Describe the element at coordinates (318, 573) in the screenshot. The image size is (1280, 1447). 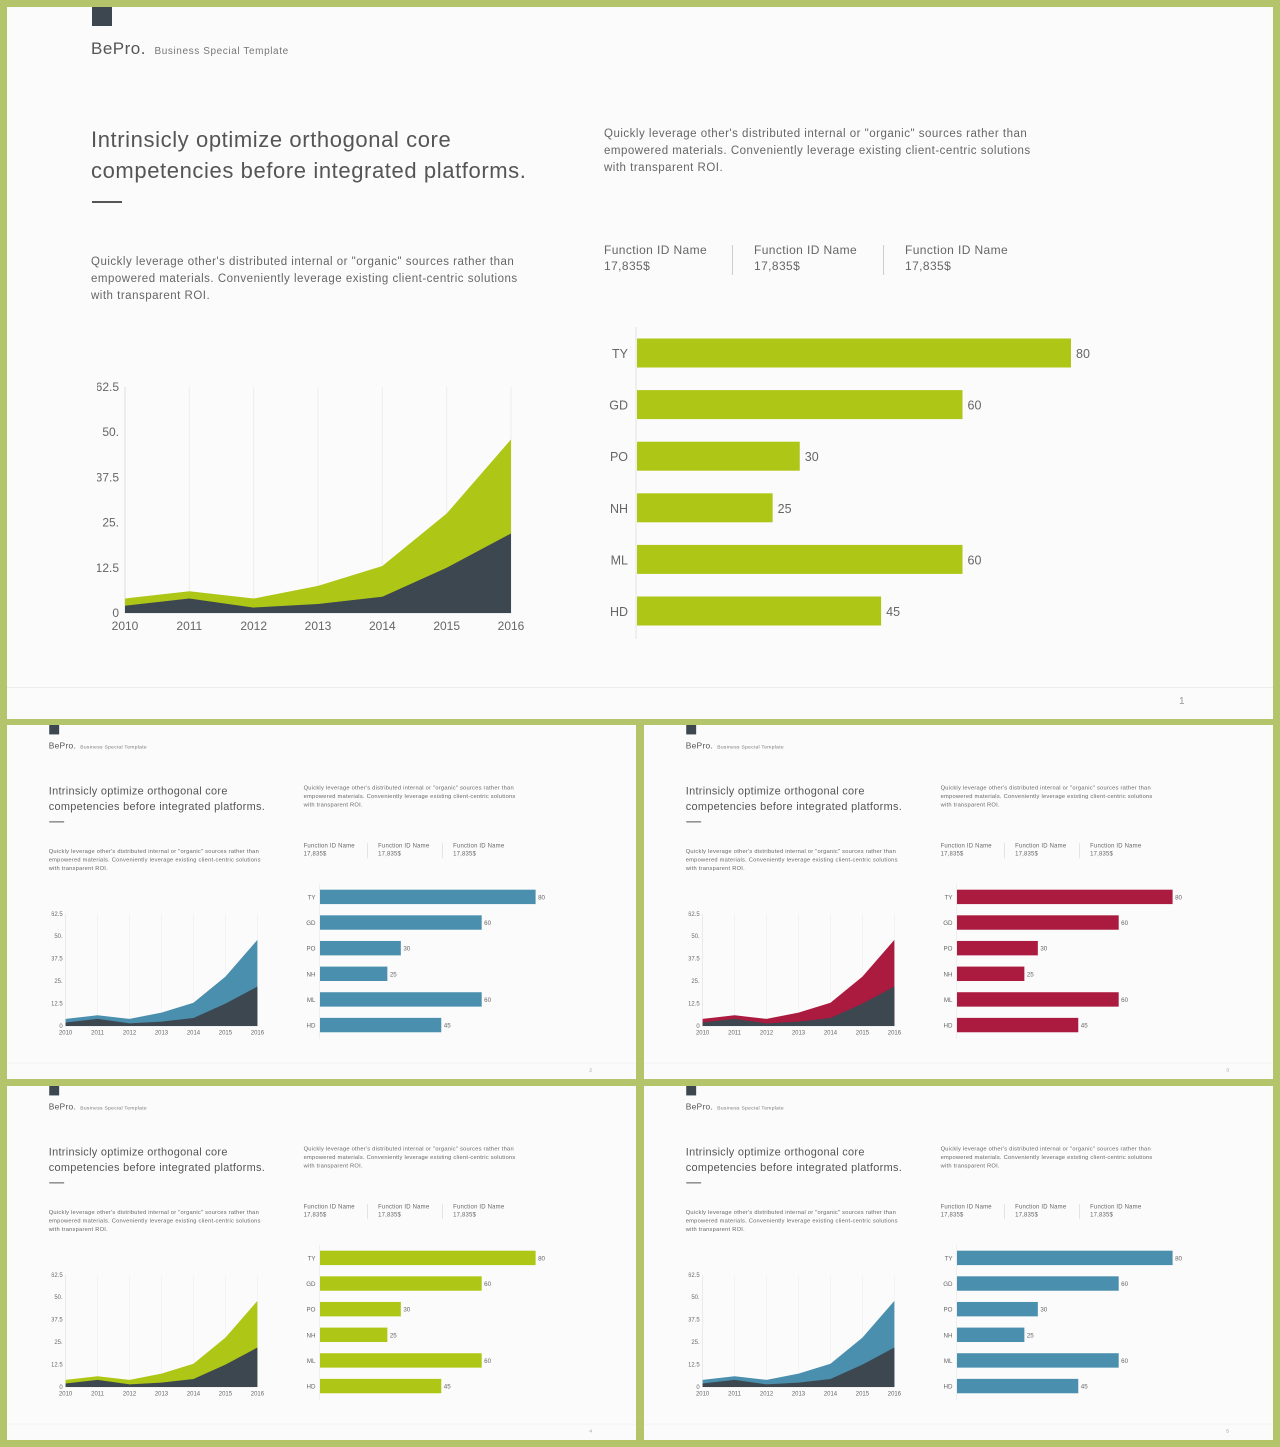
I see `area-series-lower` at that location.